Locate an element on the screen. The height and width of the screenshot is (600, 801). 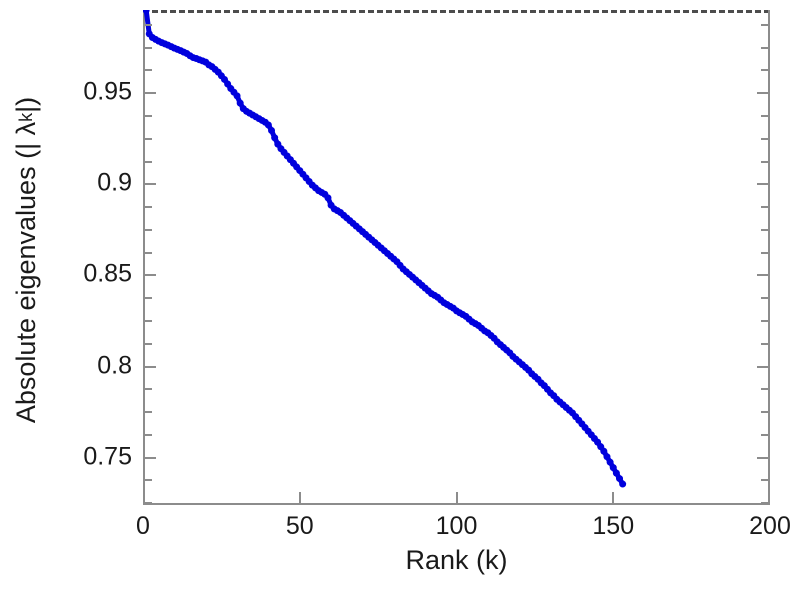
x-tick-label: 50 is located at coordinates (299, 526).